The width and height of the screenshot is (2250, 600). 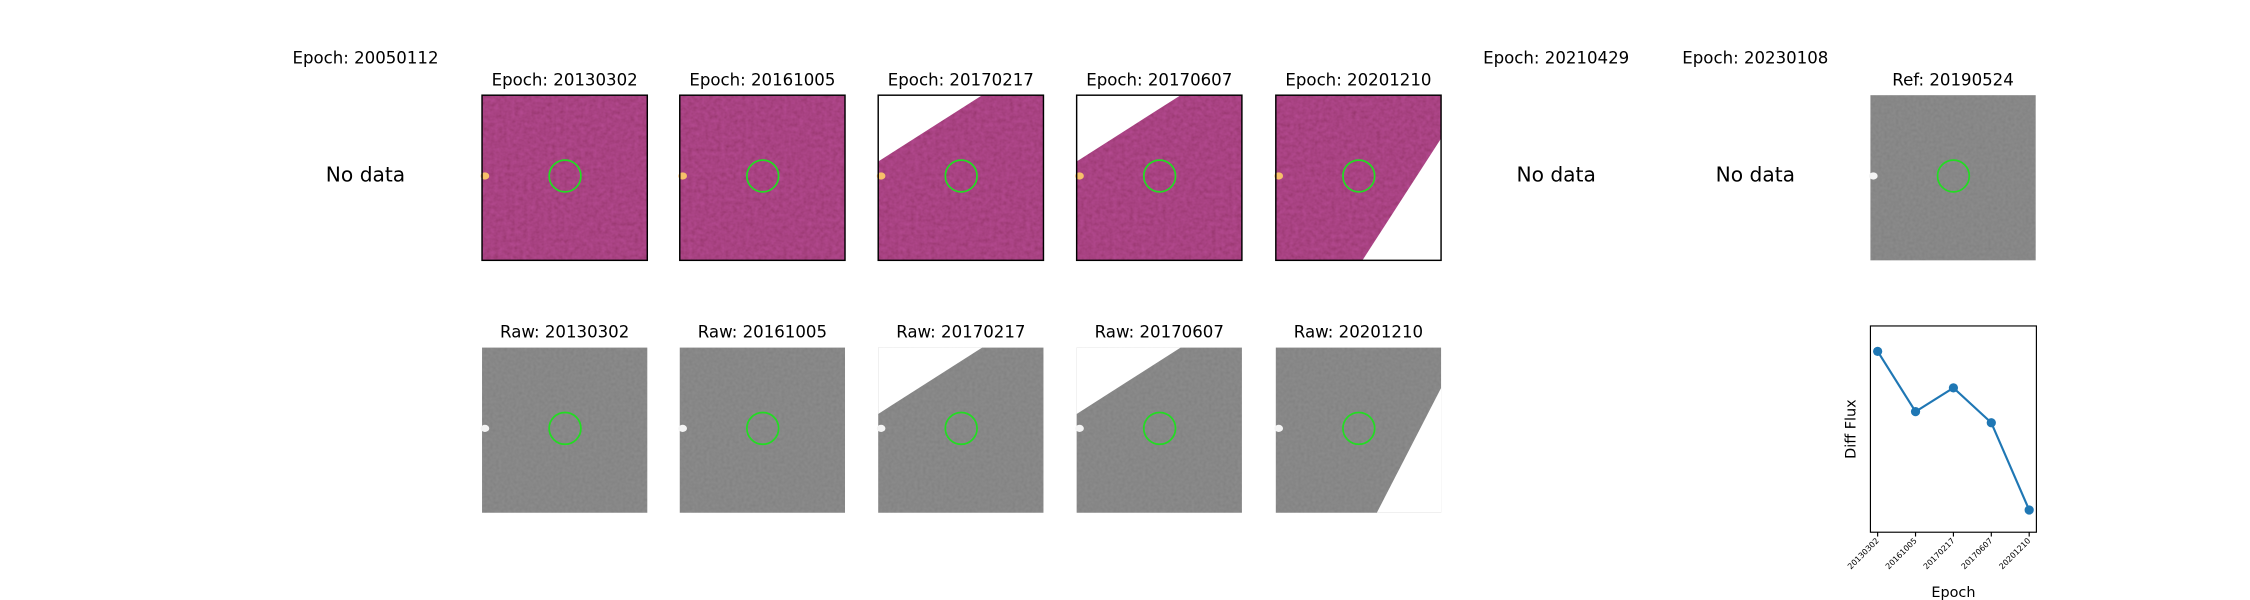 I want to click on x-tick-label: 20201210, so click(x=2014, y=553).